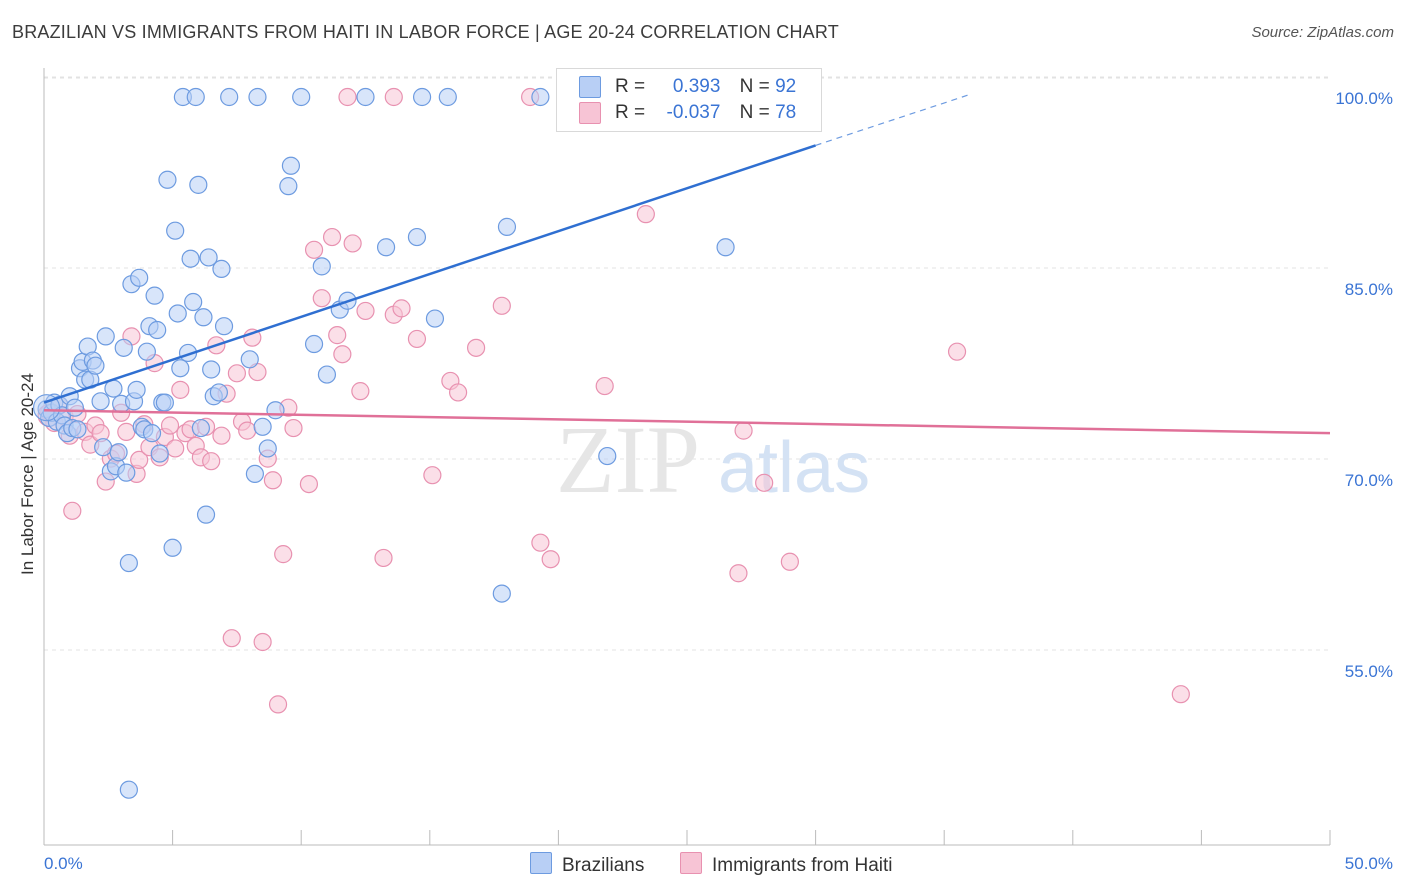 Image resolution: width=1406 pixels, height=892 pixels. Describe the element at coordinates (1364, 385) in the screenshot. I see `y-tick-labels: 55.0% 70.0% 85.0% 100.0%` at that location.